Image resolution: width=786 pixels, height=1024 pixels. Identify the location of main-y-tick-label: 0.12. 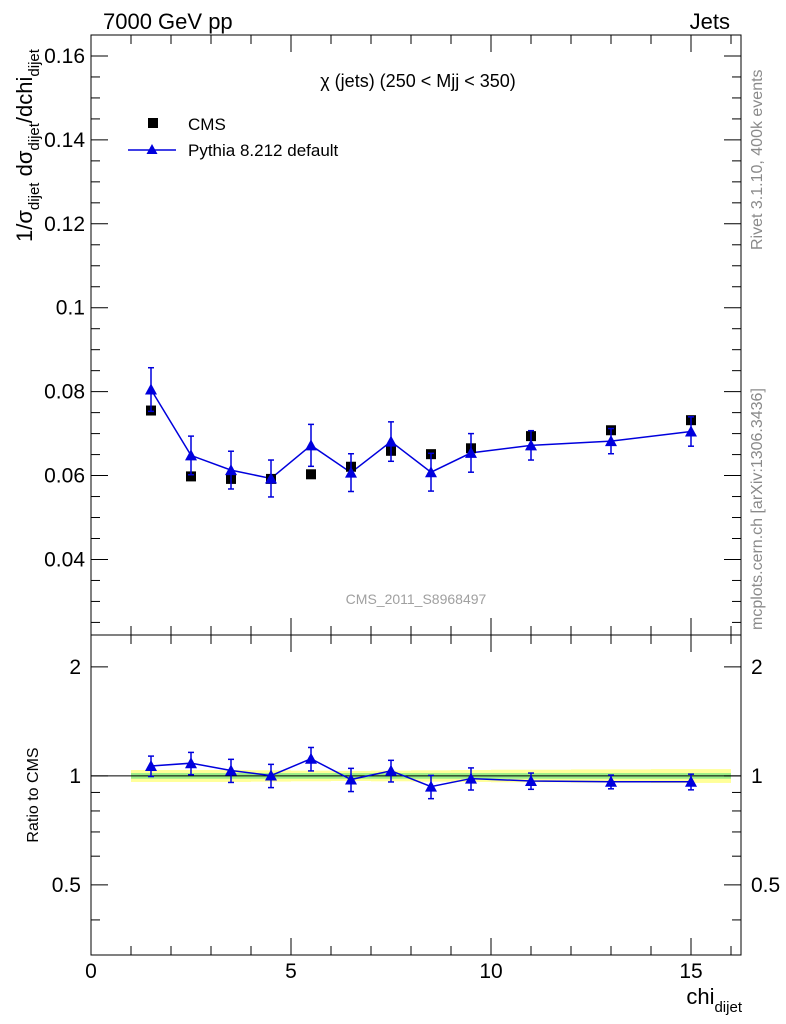
(64, 224).